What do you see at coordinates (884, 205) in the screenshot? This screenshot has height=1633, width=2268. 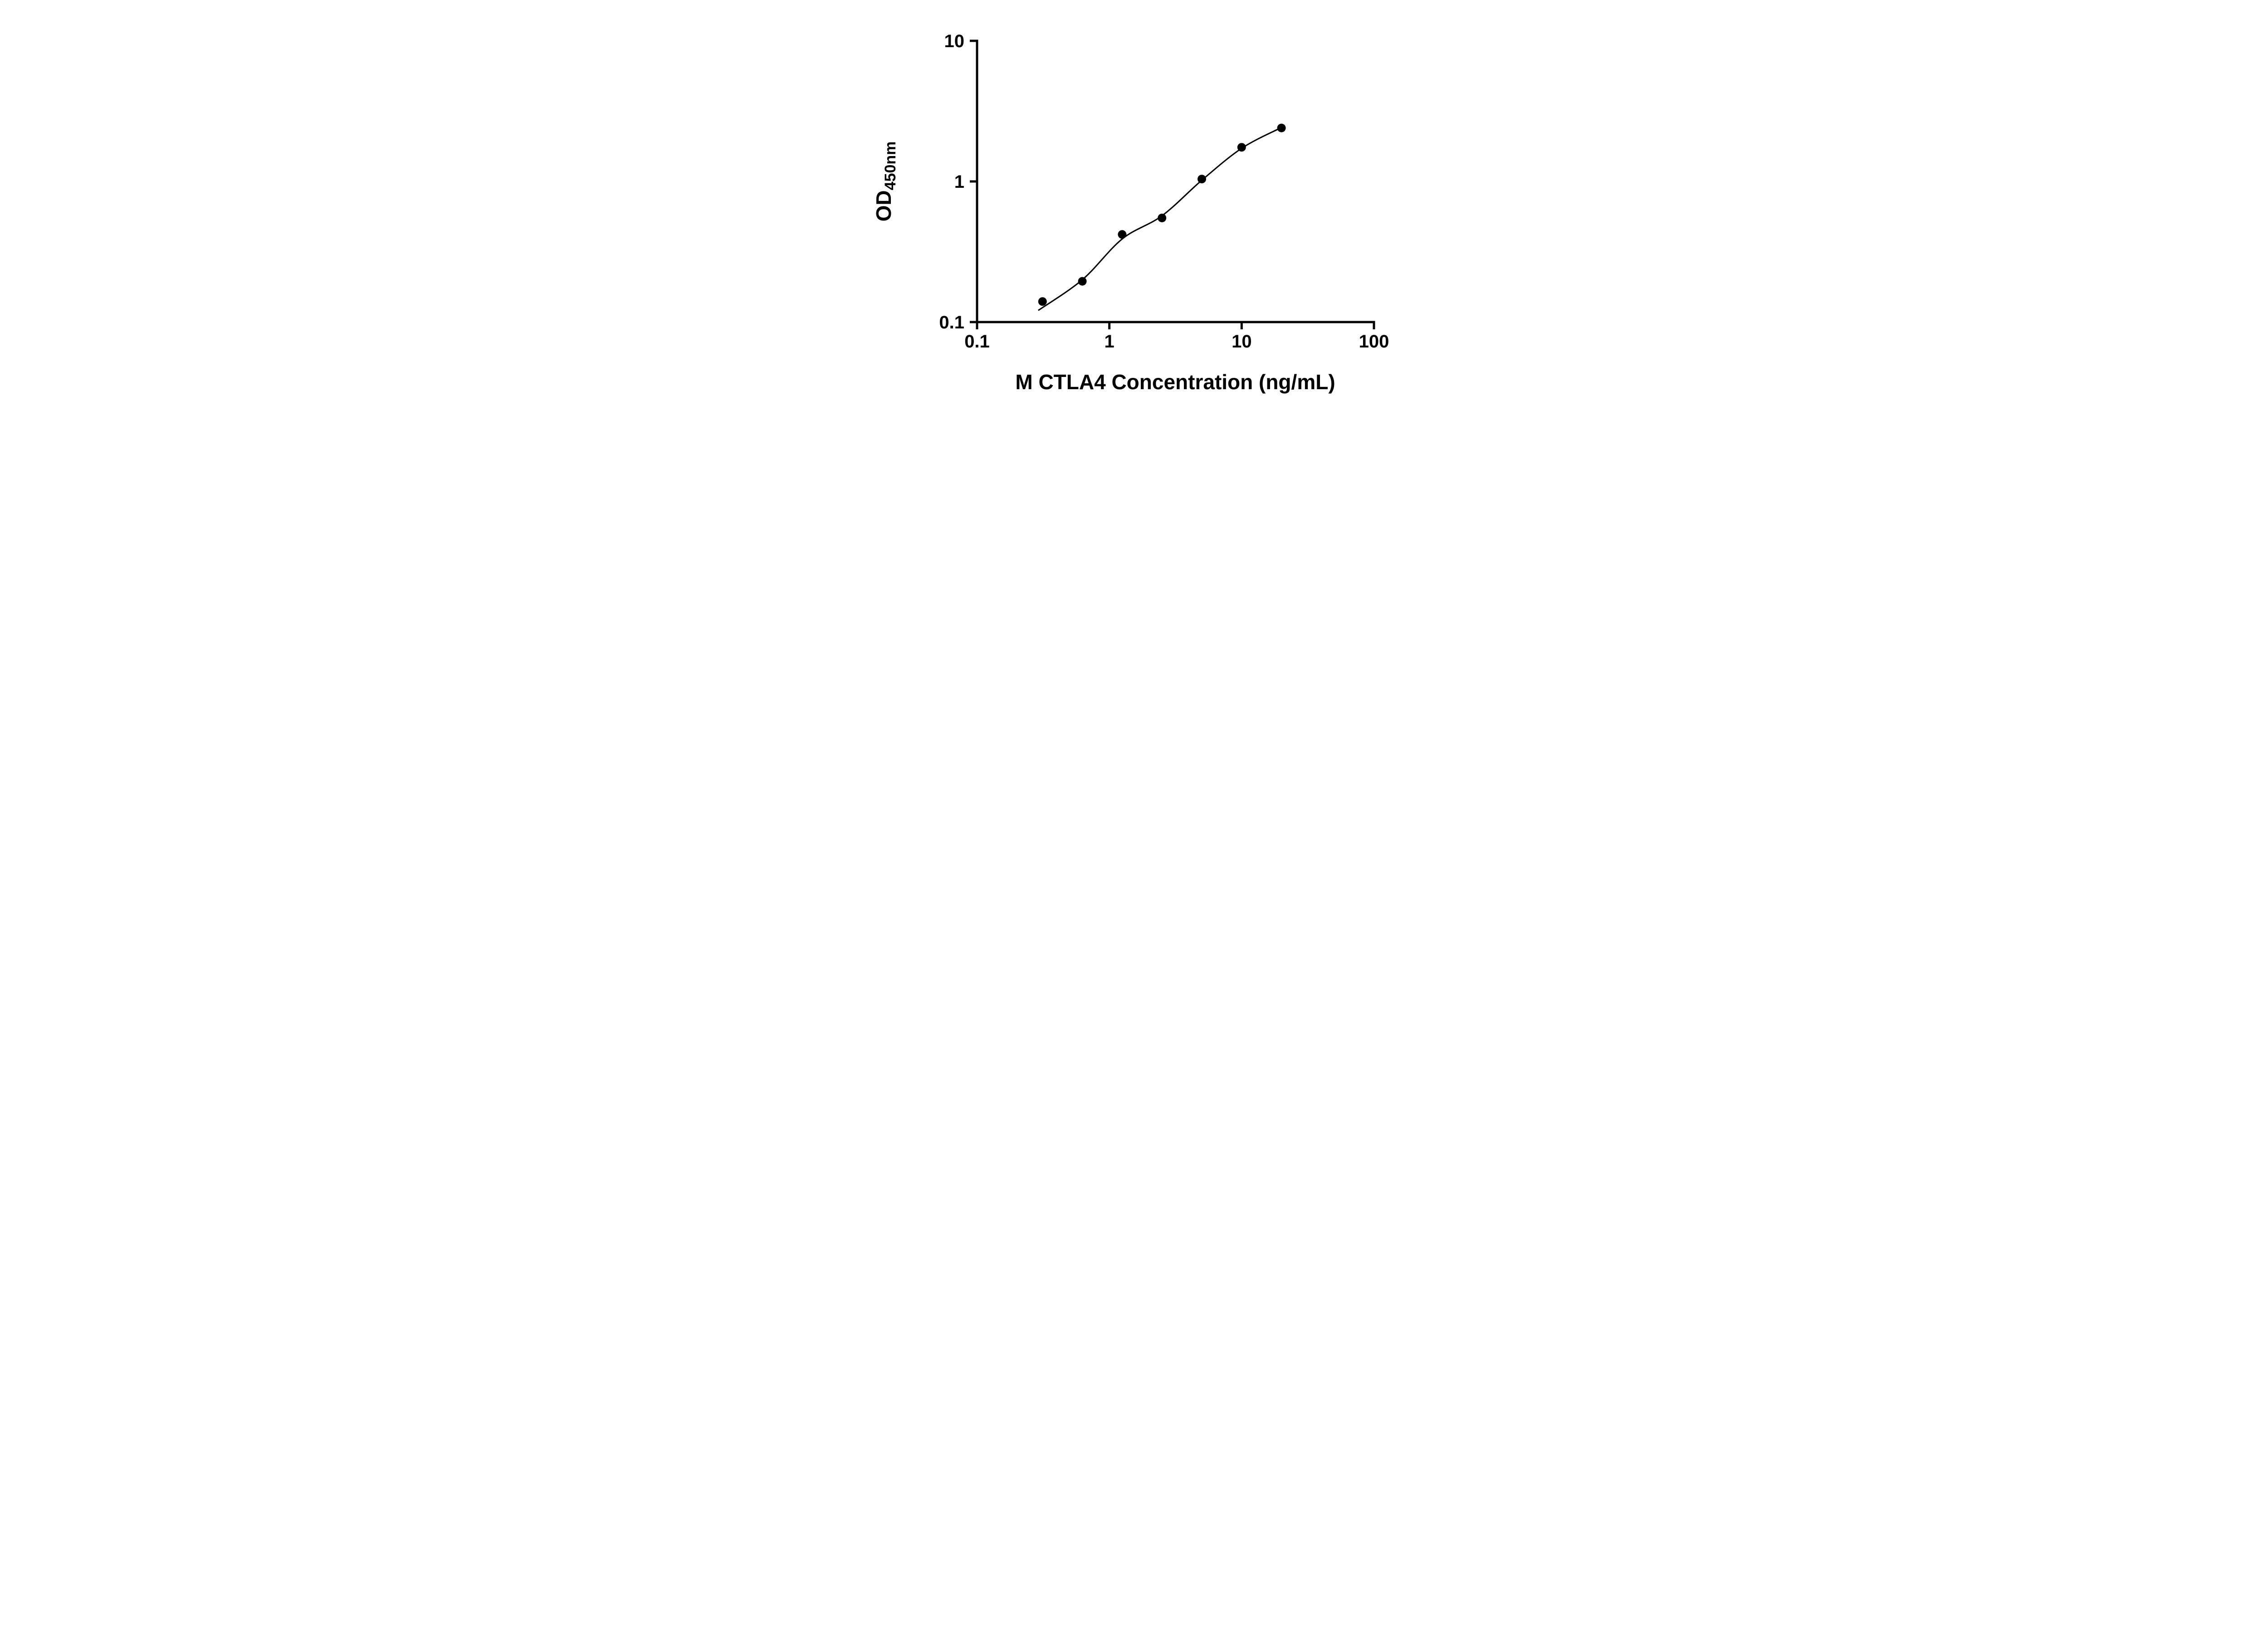 I see `y-axis-title-main: OD` at bounding box center [884, 205].